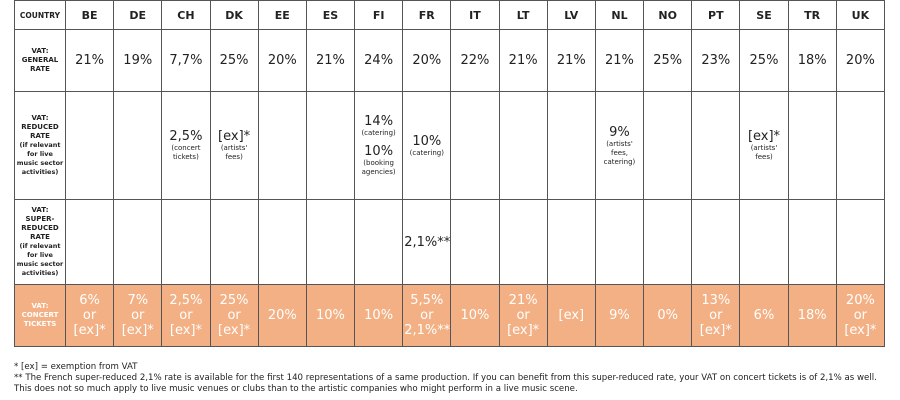 Image resolution: width=900 pixels, height=400 pixels. I want to click on cell-value: 10%, so click(330, 315).